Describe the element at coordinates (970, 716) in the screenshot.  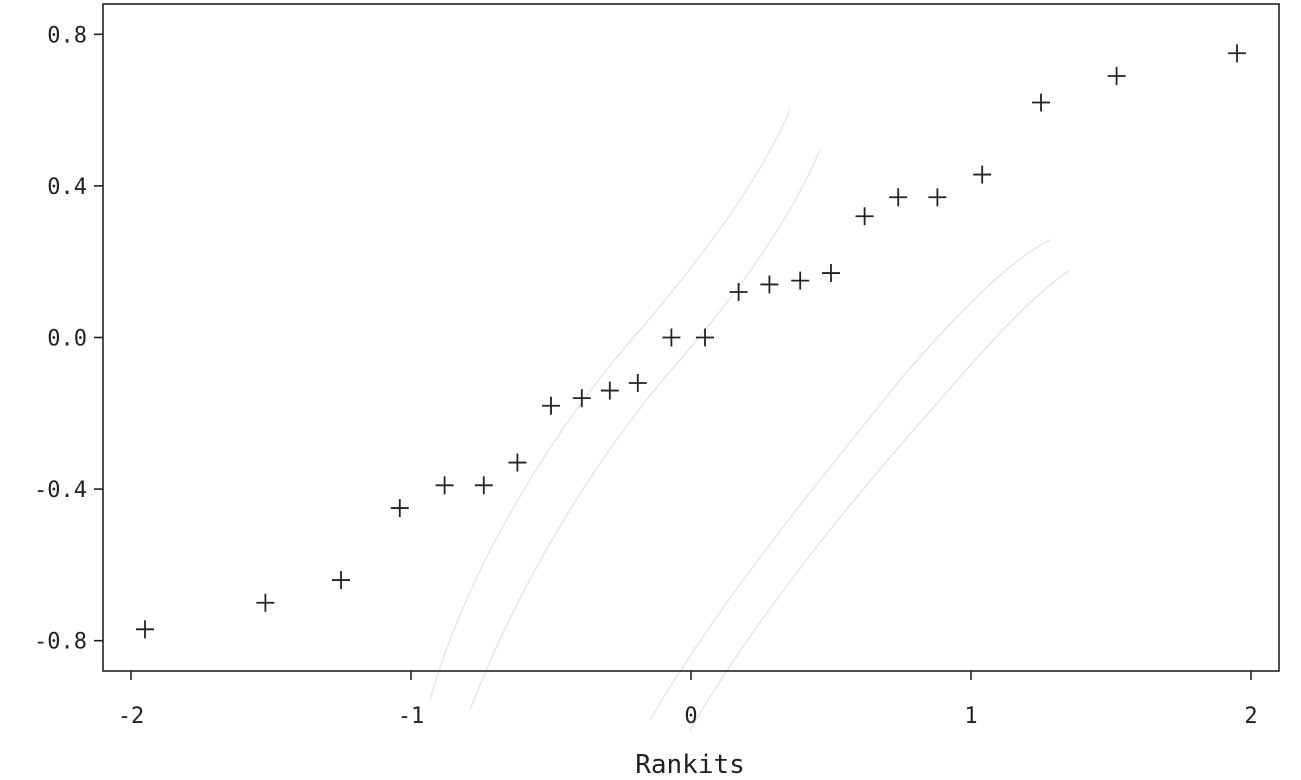
I see `x-tick-label: 1` at that location.